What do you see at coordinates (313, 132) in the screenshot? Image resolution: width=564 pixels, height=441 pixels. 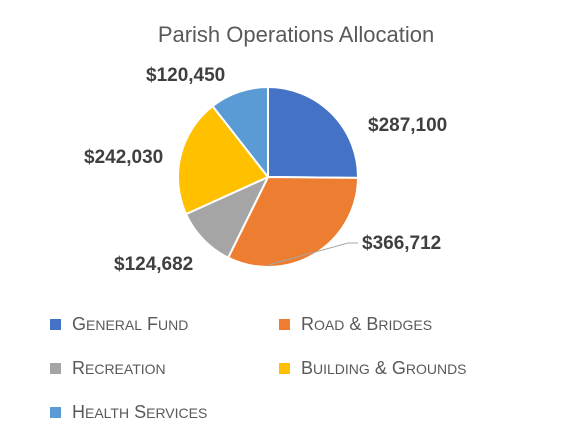 I see `pie-slice-general-fund` at bounding box center [313, 132].